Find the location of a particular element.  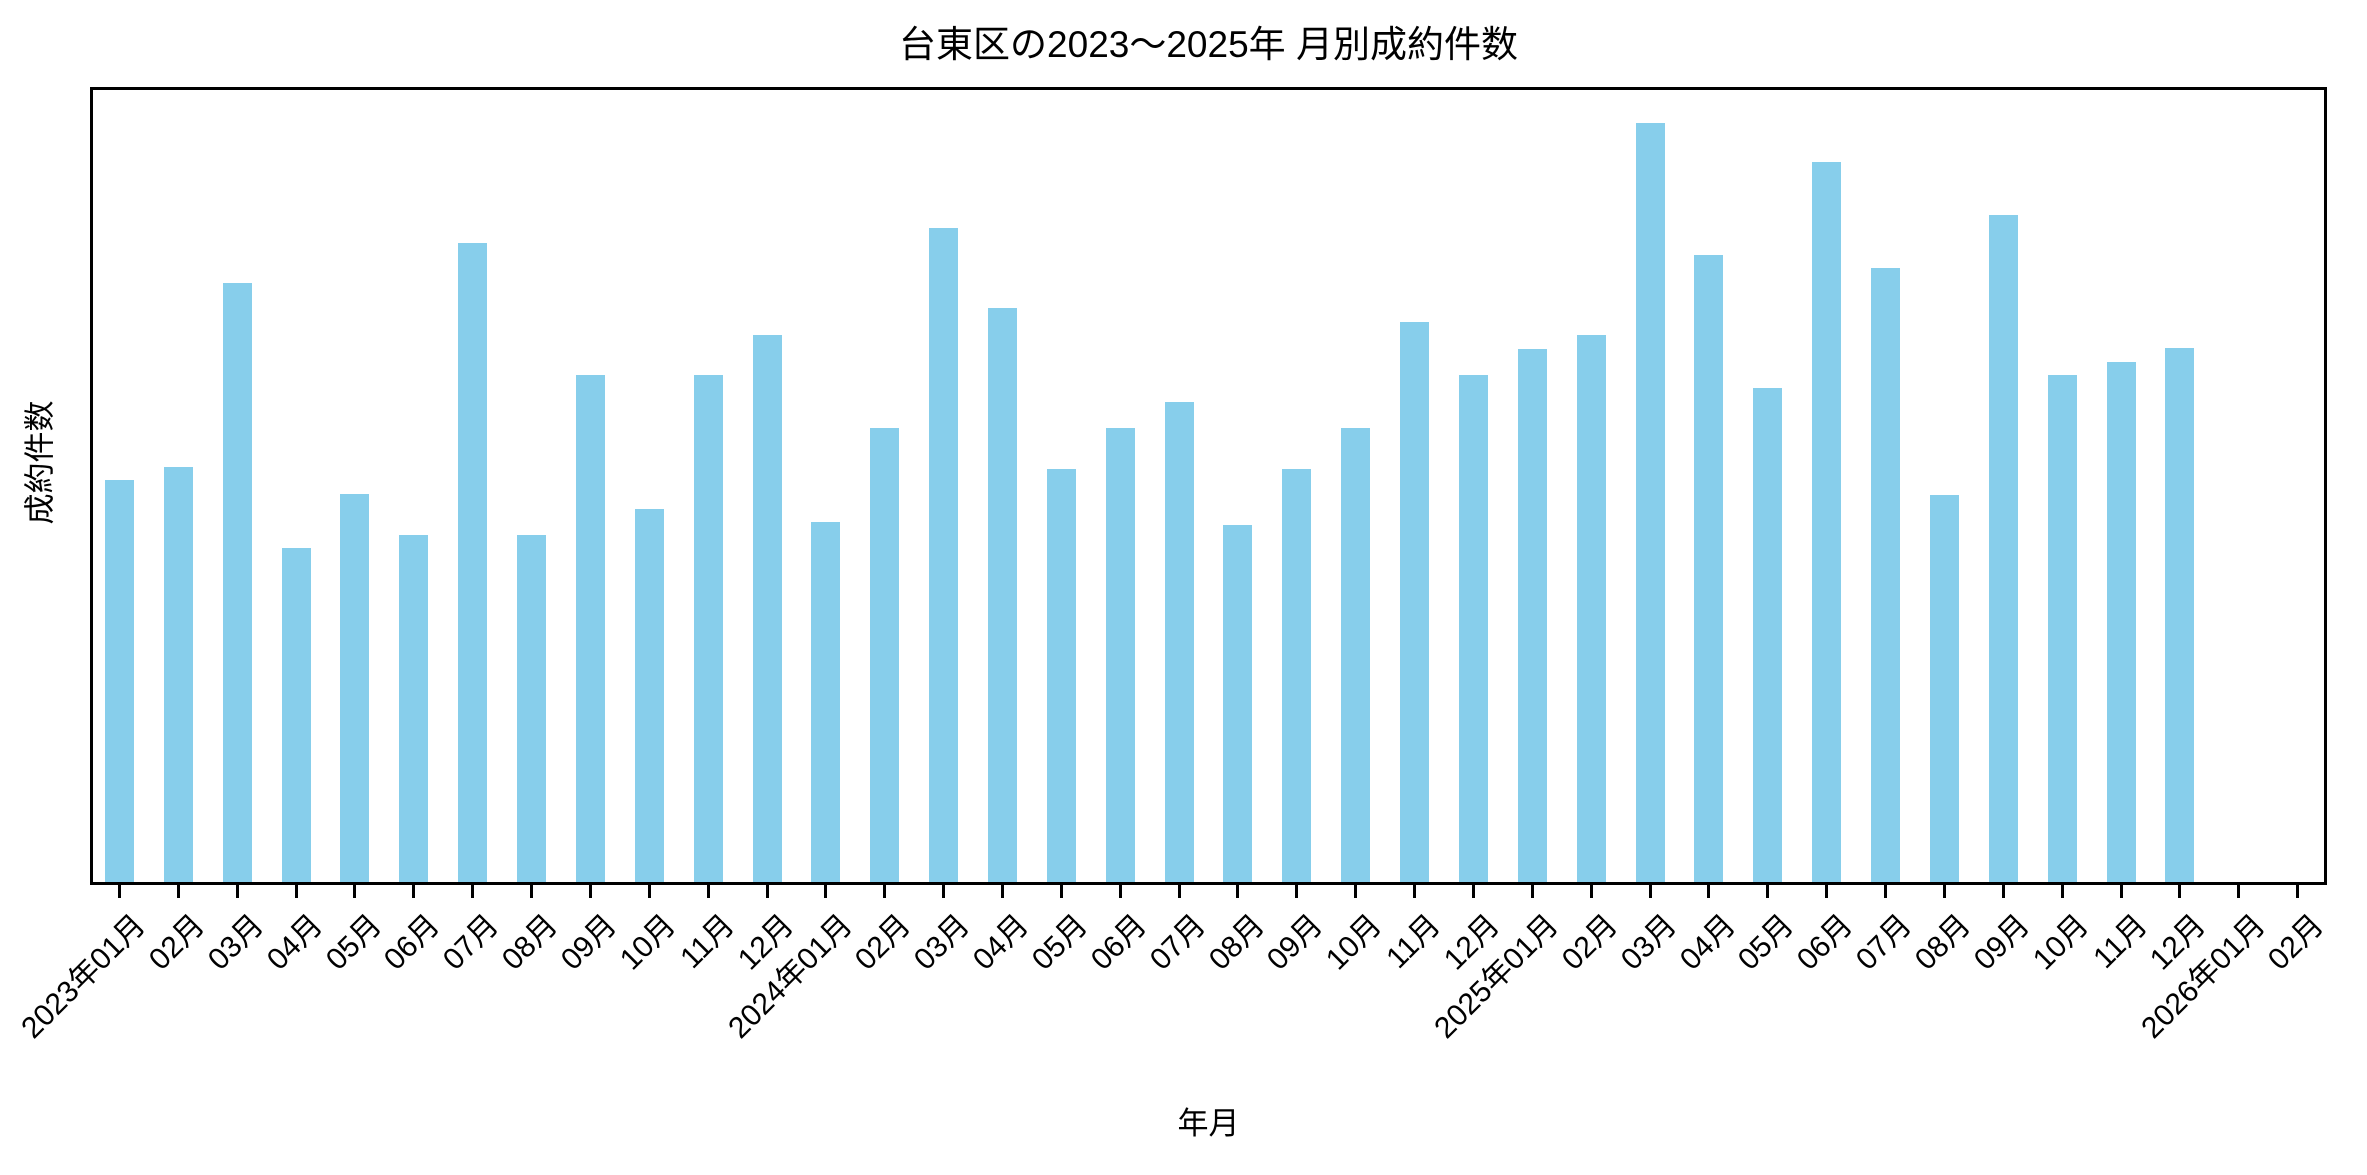

y-axis-label: 成約件数 is located at coordinates (40, 462).